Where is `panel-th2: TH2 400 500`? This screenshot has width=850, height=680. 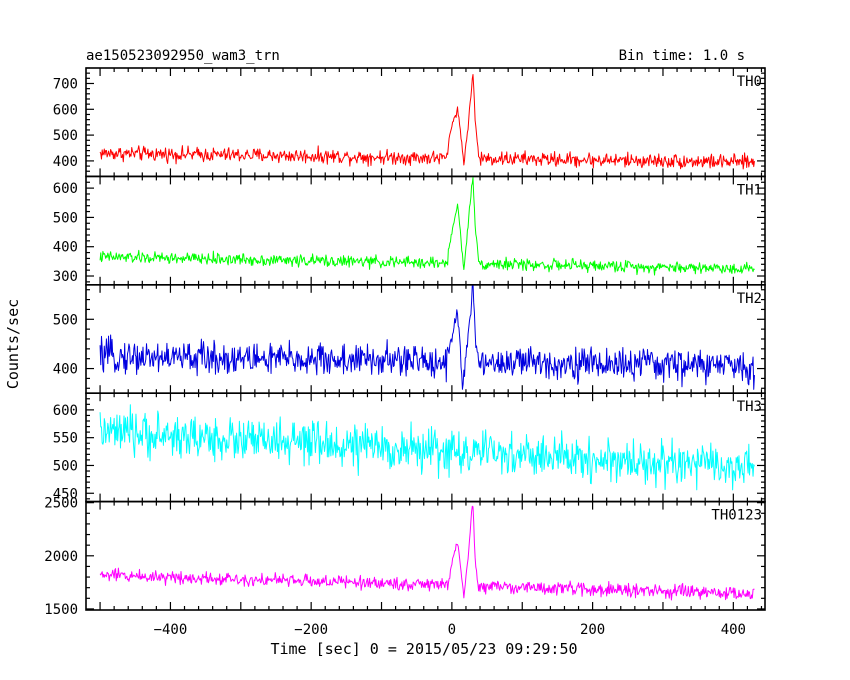
panel-th2: TH2 400 500 is located at coordinates (409, 338).